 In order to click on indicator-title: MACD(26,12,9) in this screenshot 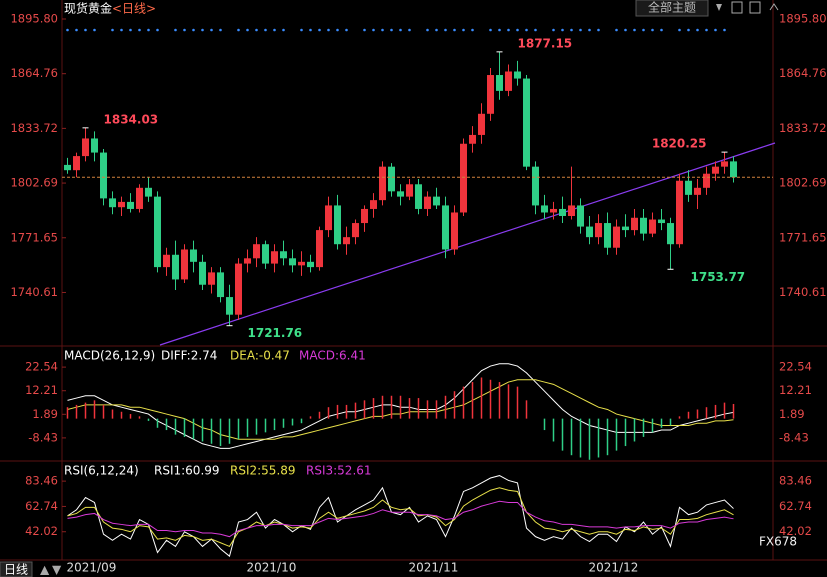, I will do `click(109, 356)`.